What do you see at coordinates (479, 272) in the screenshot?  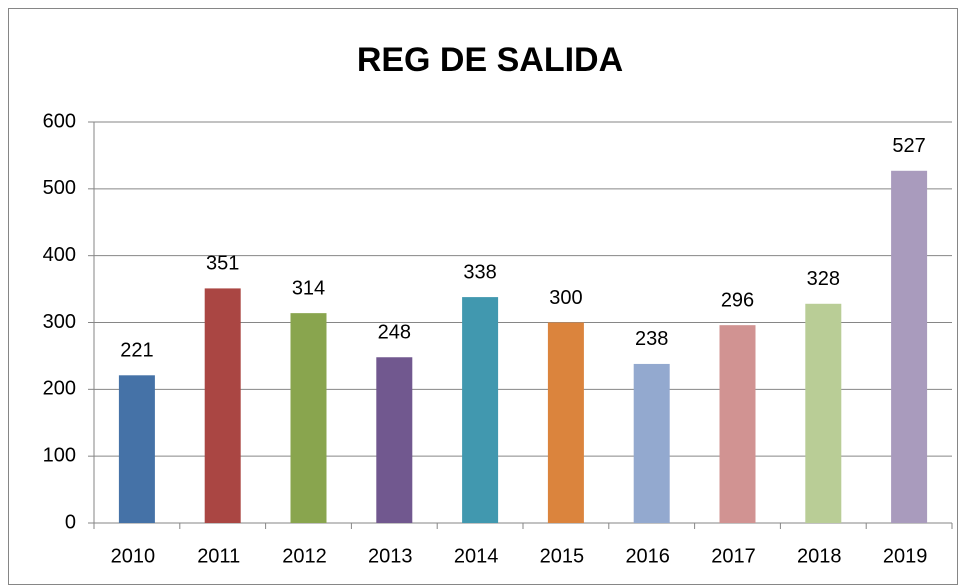 I see `data-label: 338` at bounding box center [479, 272].